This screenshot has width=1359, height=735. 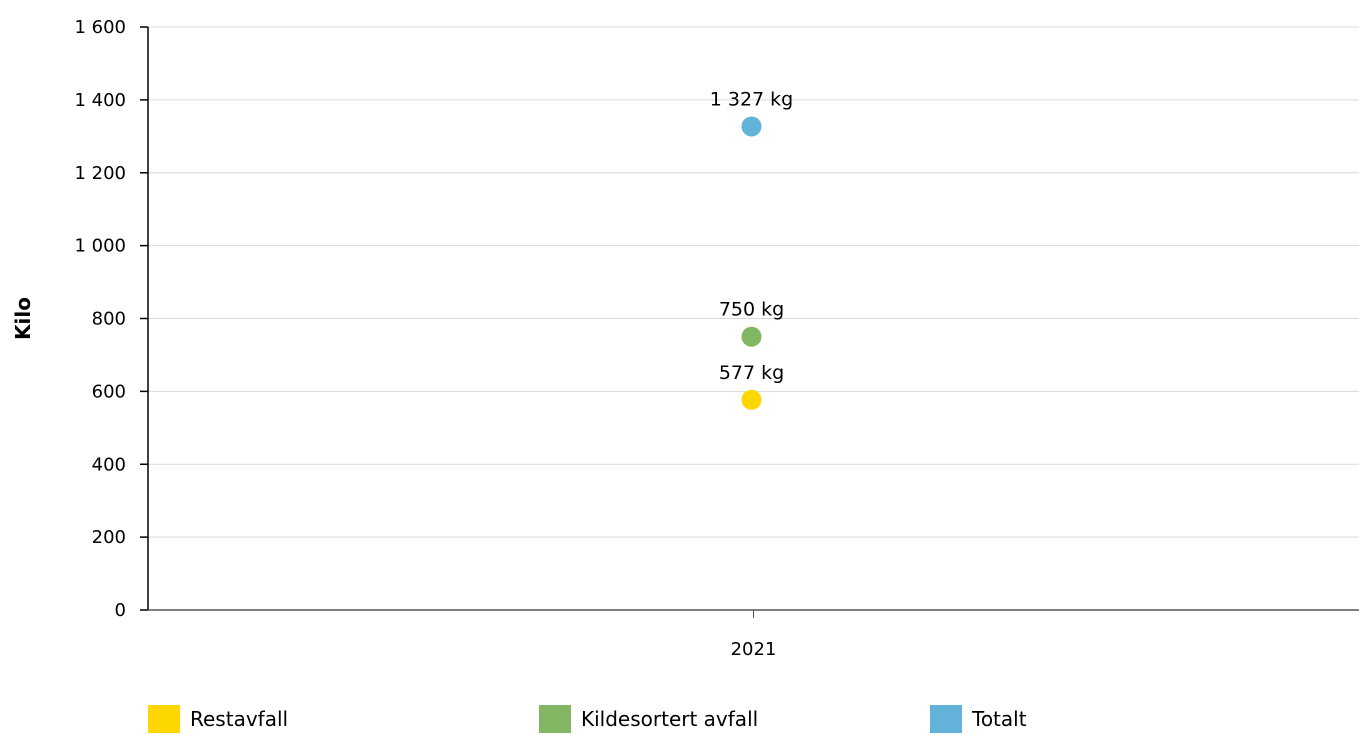 I want to click on y-tick-label: 400, so click(x=109, y=464).